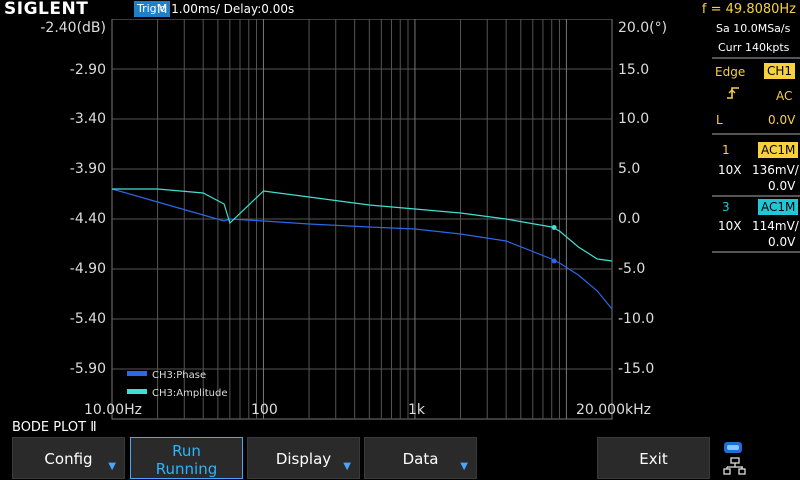 The image size is (800, 480). I want to click on trigger-level-value: 0.0V, so click(782, 120).